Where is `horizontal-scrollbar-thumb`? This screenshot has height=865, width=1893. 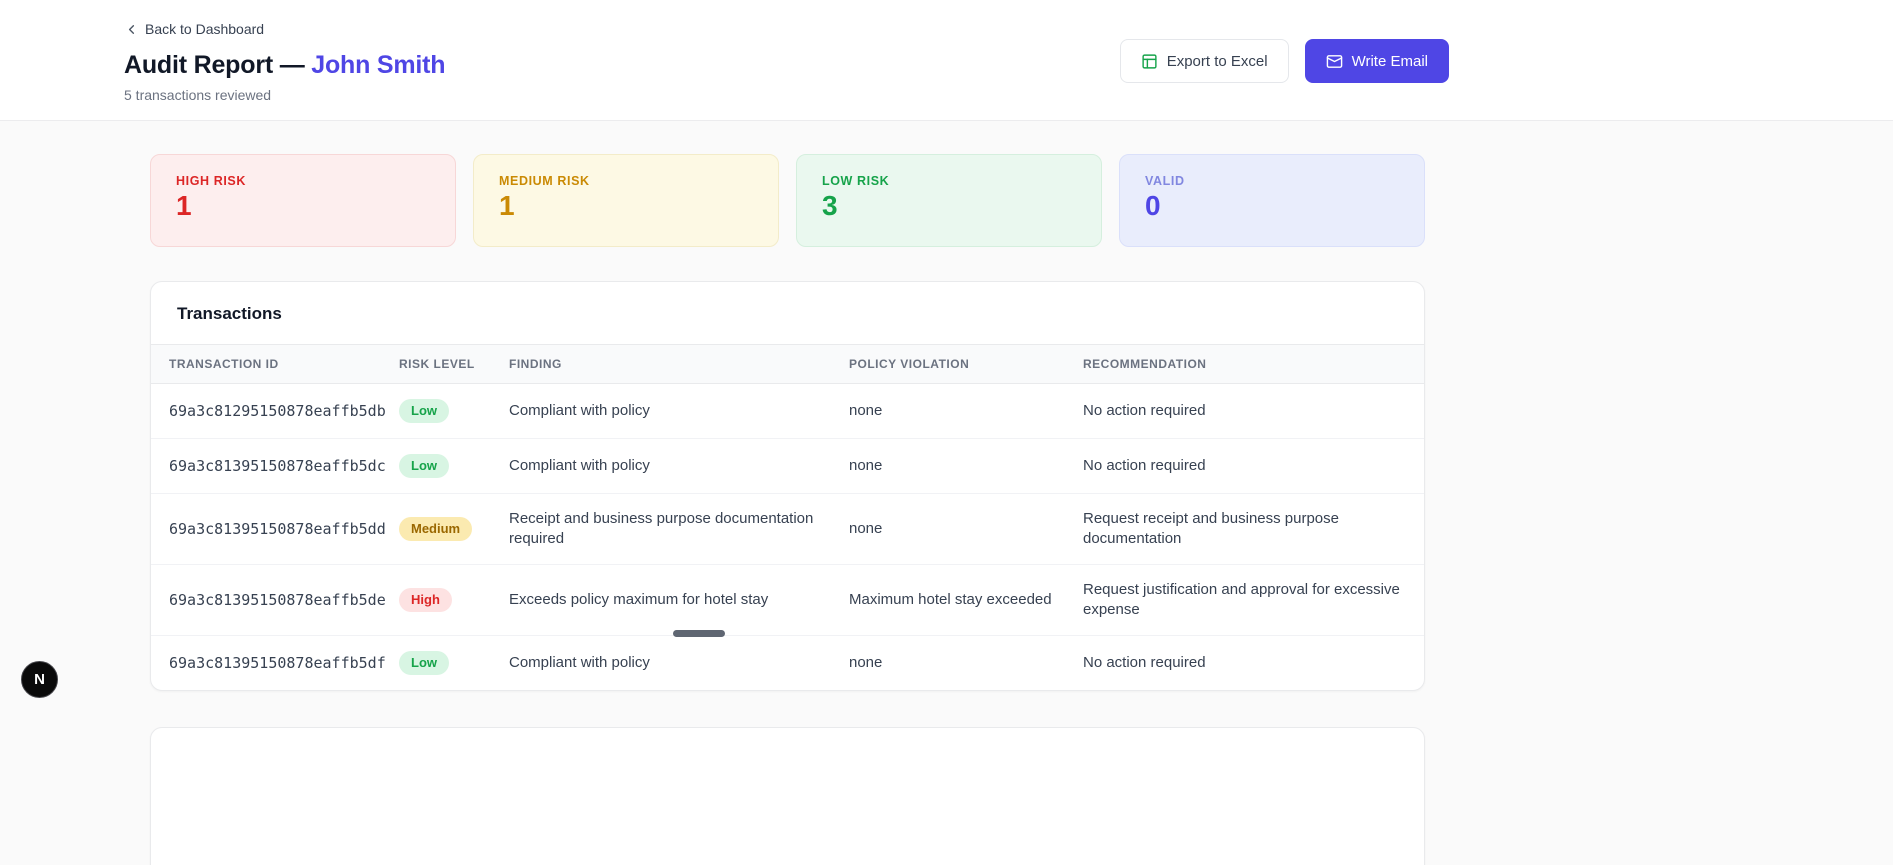
horizontal-scrollbar-thumb is located at coordinates (699, 633).